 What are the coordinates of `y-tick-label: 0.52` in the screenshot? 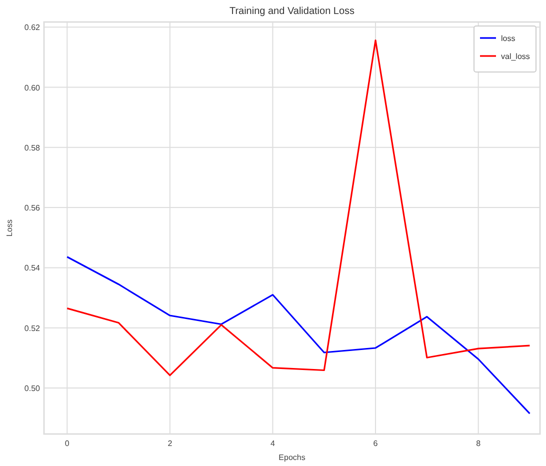 It's located at (32, 328).